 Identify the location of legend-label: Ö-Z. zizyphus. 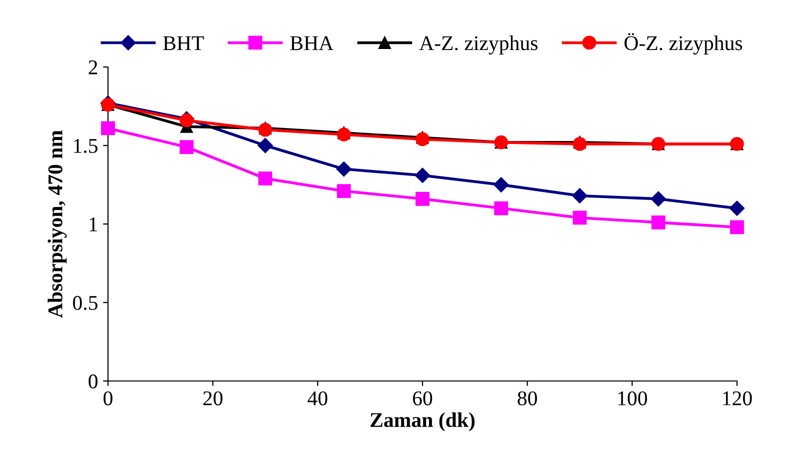
(683, 43).